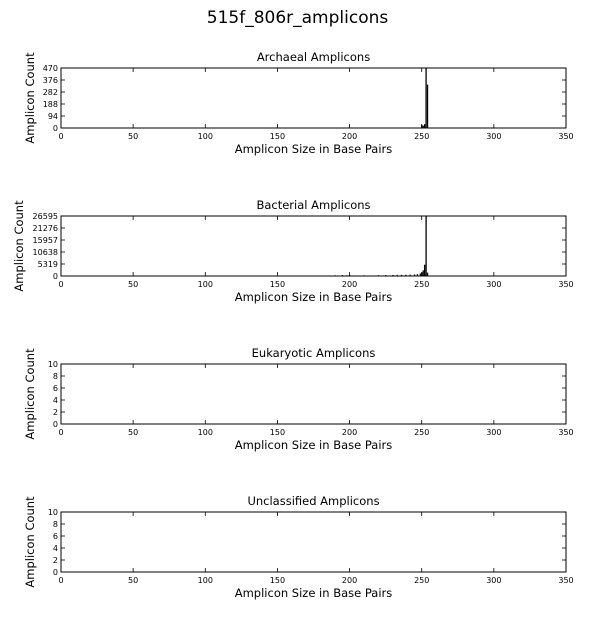  What do you see at coordinates (45, 252) in the screenshot?
I see `y-tick-label: 10638` at bounding box center [45, 252].